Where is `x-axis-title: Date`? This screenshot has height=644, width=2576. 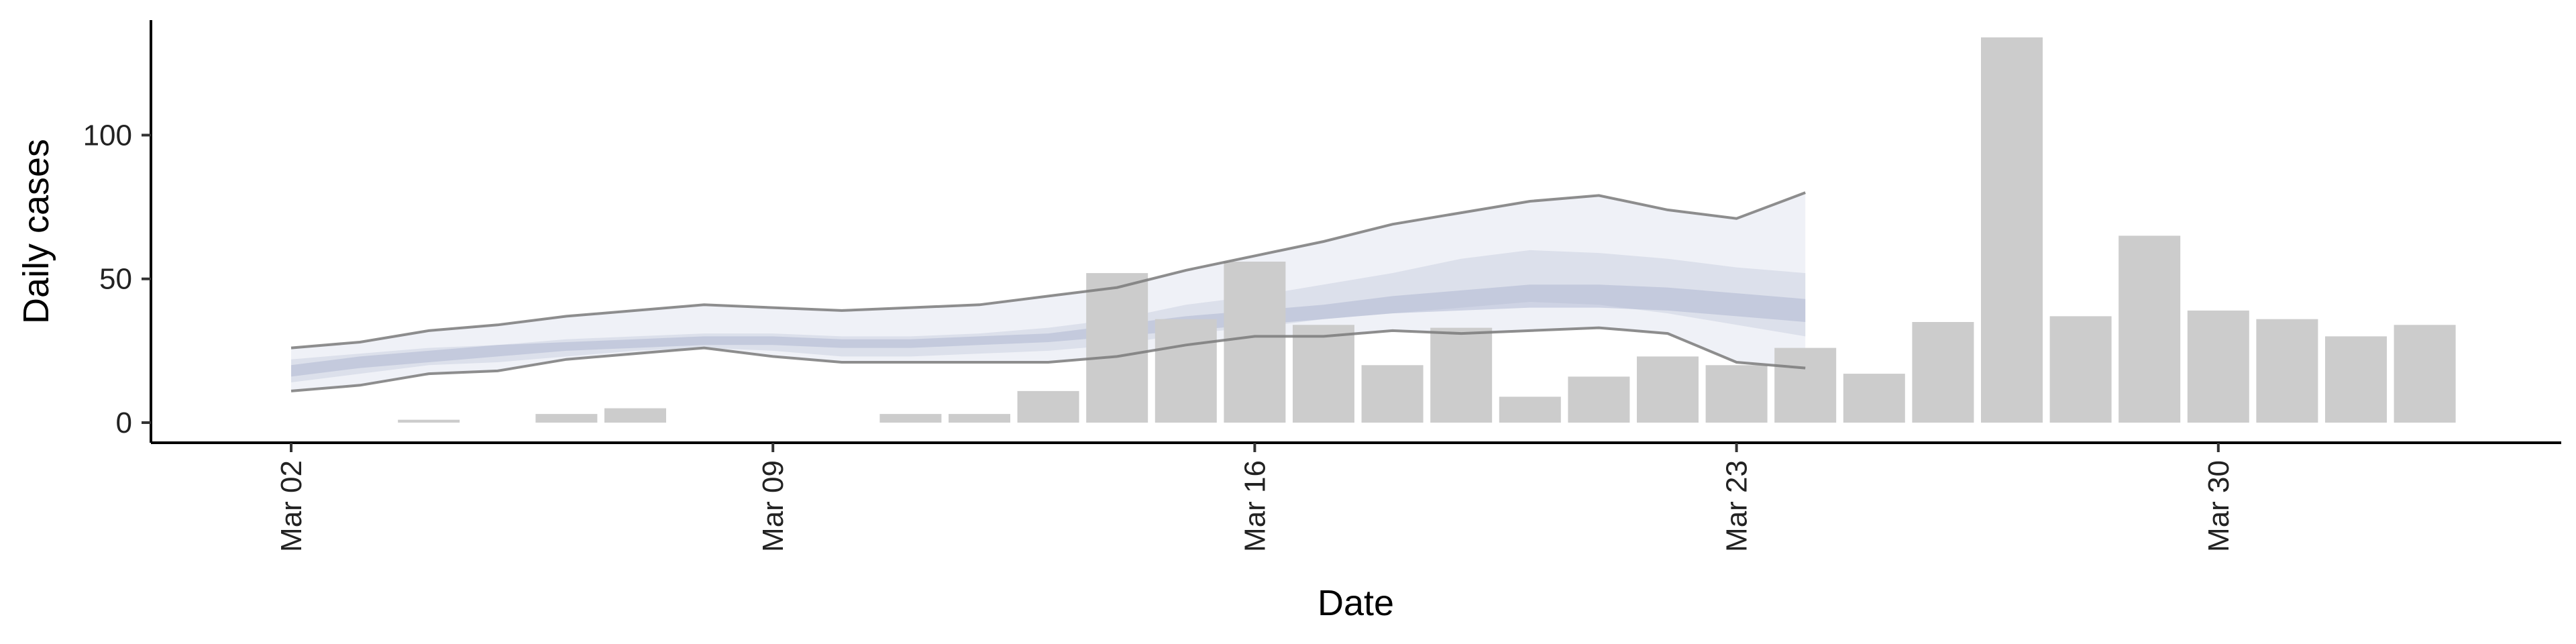
x-axis-title: Date is located at coordinates (1356, 603).